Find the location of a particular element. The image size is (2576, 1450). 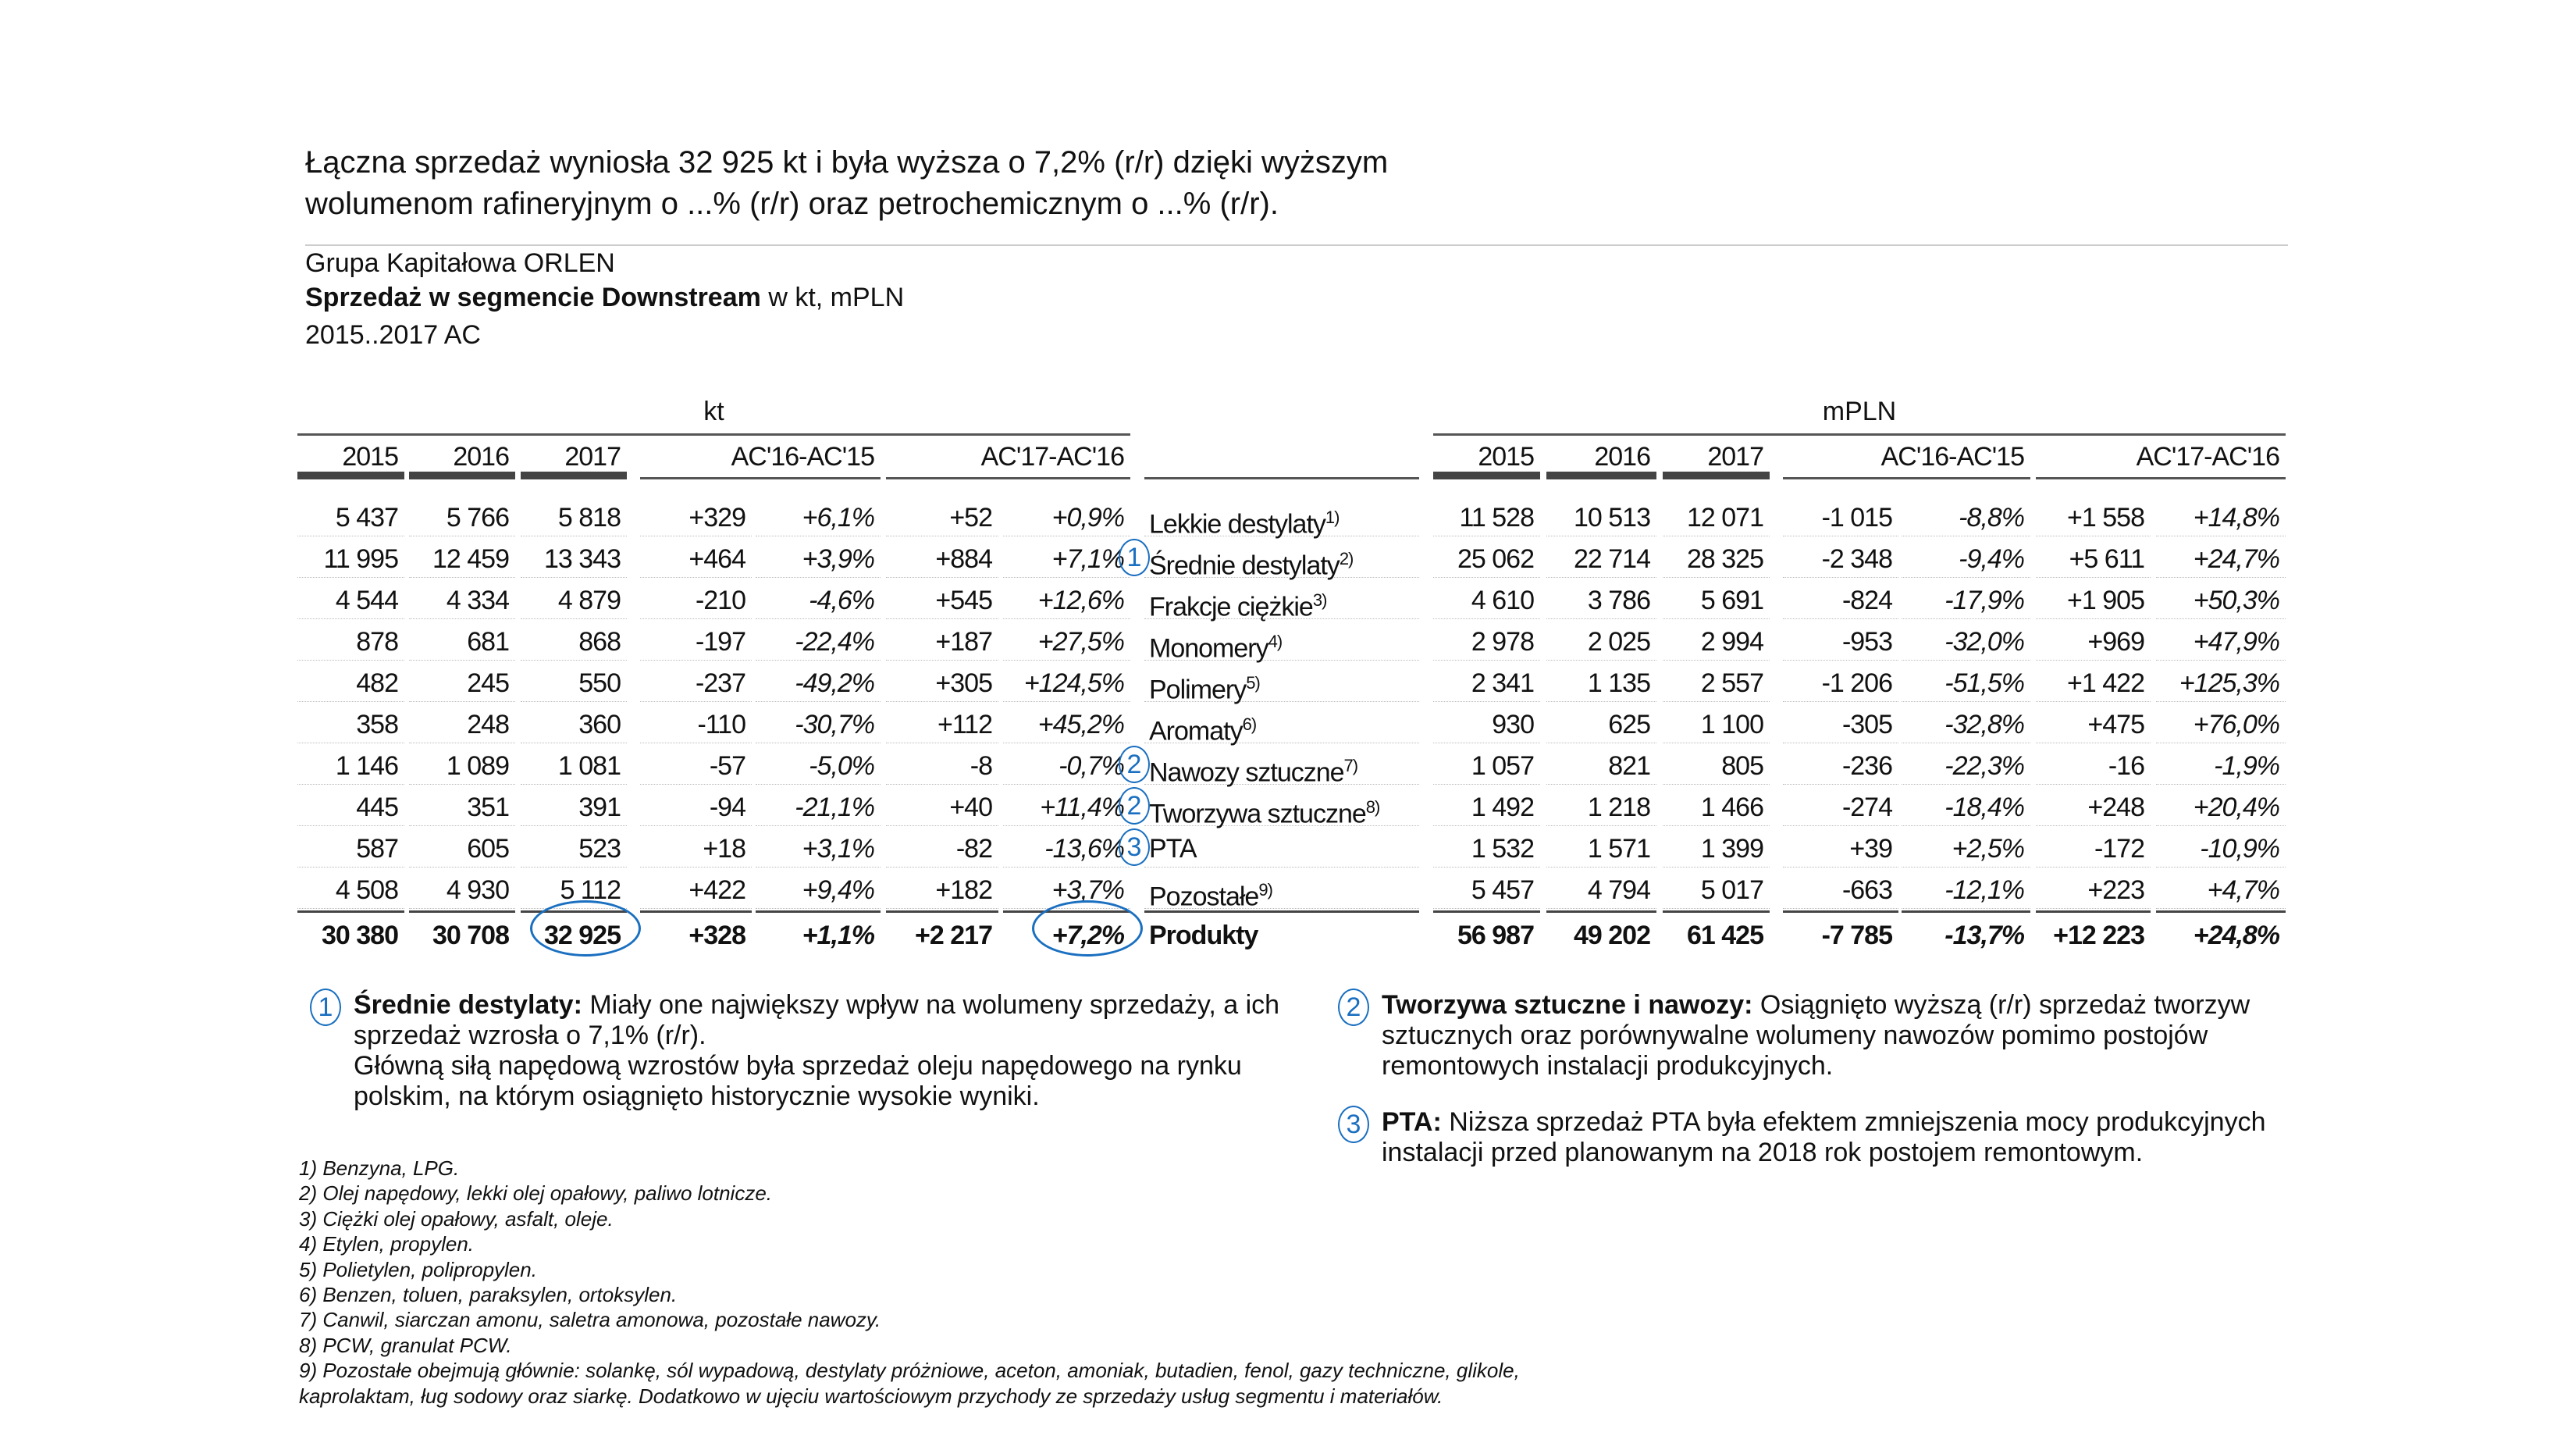

pln-cell: 5 457 is located at coordinates (1486, 888).